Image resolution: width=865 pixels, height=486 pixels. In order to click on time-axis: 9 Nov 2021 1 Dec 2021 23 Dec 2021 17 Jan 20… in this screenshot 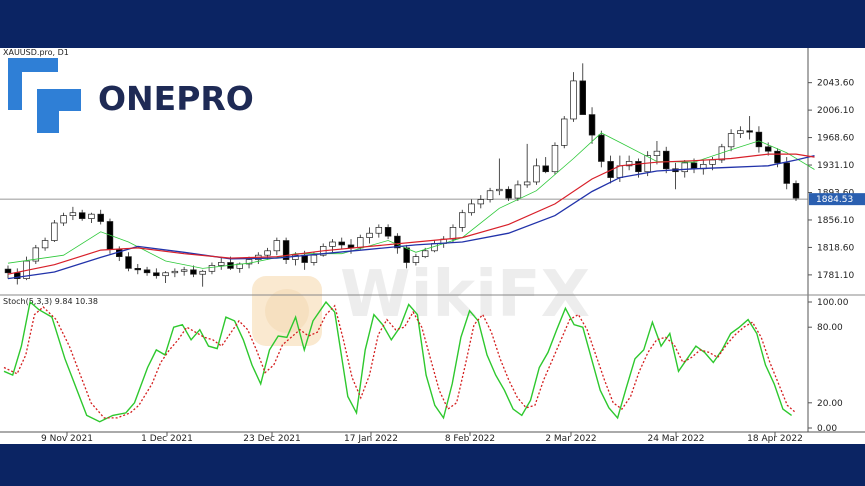, I will do `click(422, 438)`.